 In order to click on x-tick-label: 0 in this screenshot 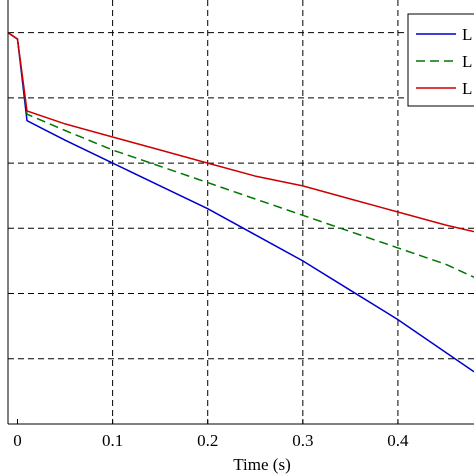, I will do `click(17, 440)`.